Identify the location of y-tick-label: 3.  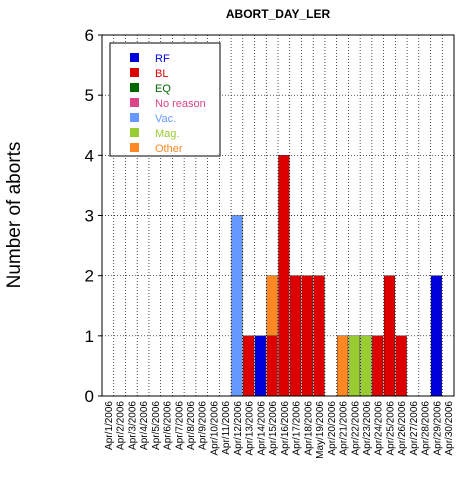
(89, 216).